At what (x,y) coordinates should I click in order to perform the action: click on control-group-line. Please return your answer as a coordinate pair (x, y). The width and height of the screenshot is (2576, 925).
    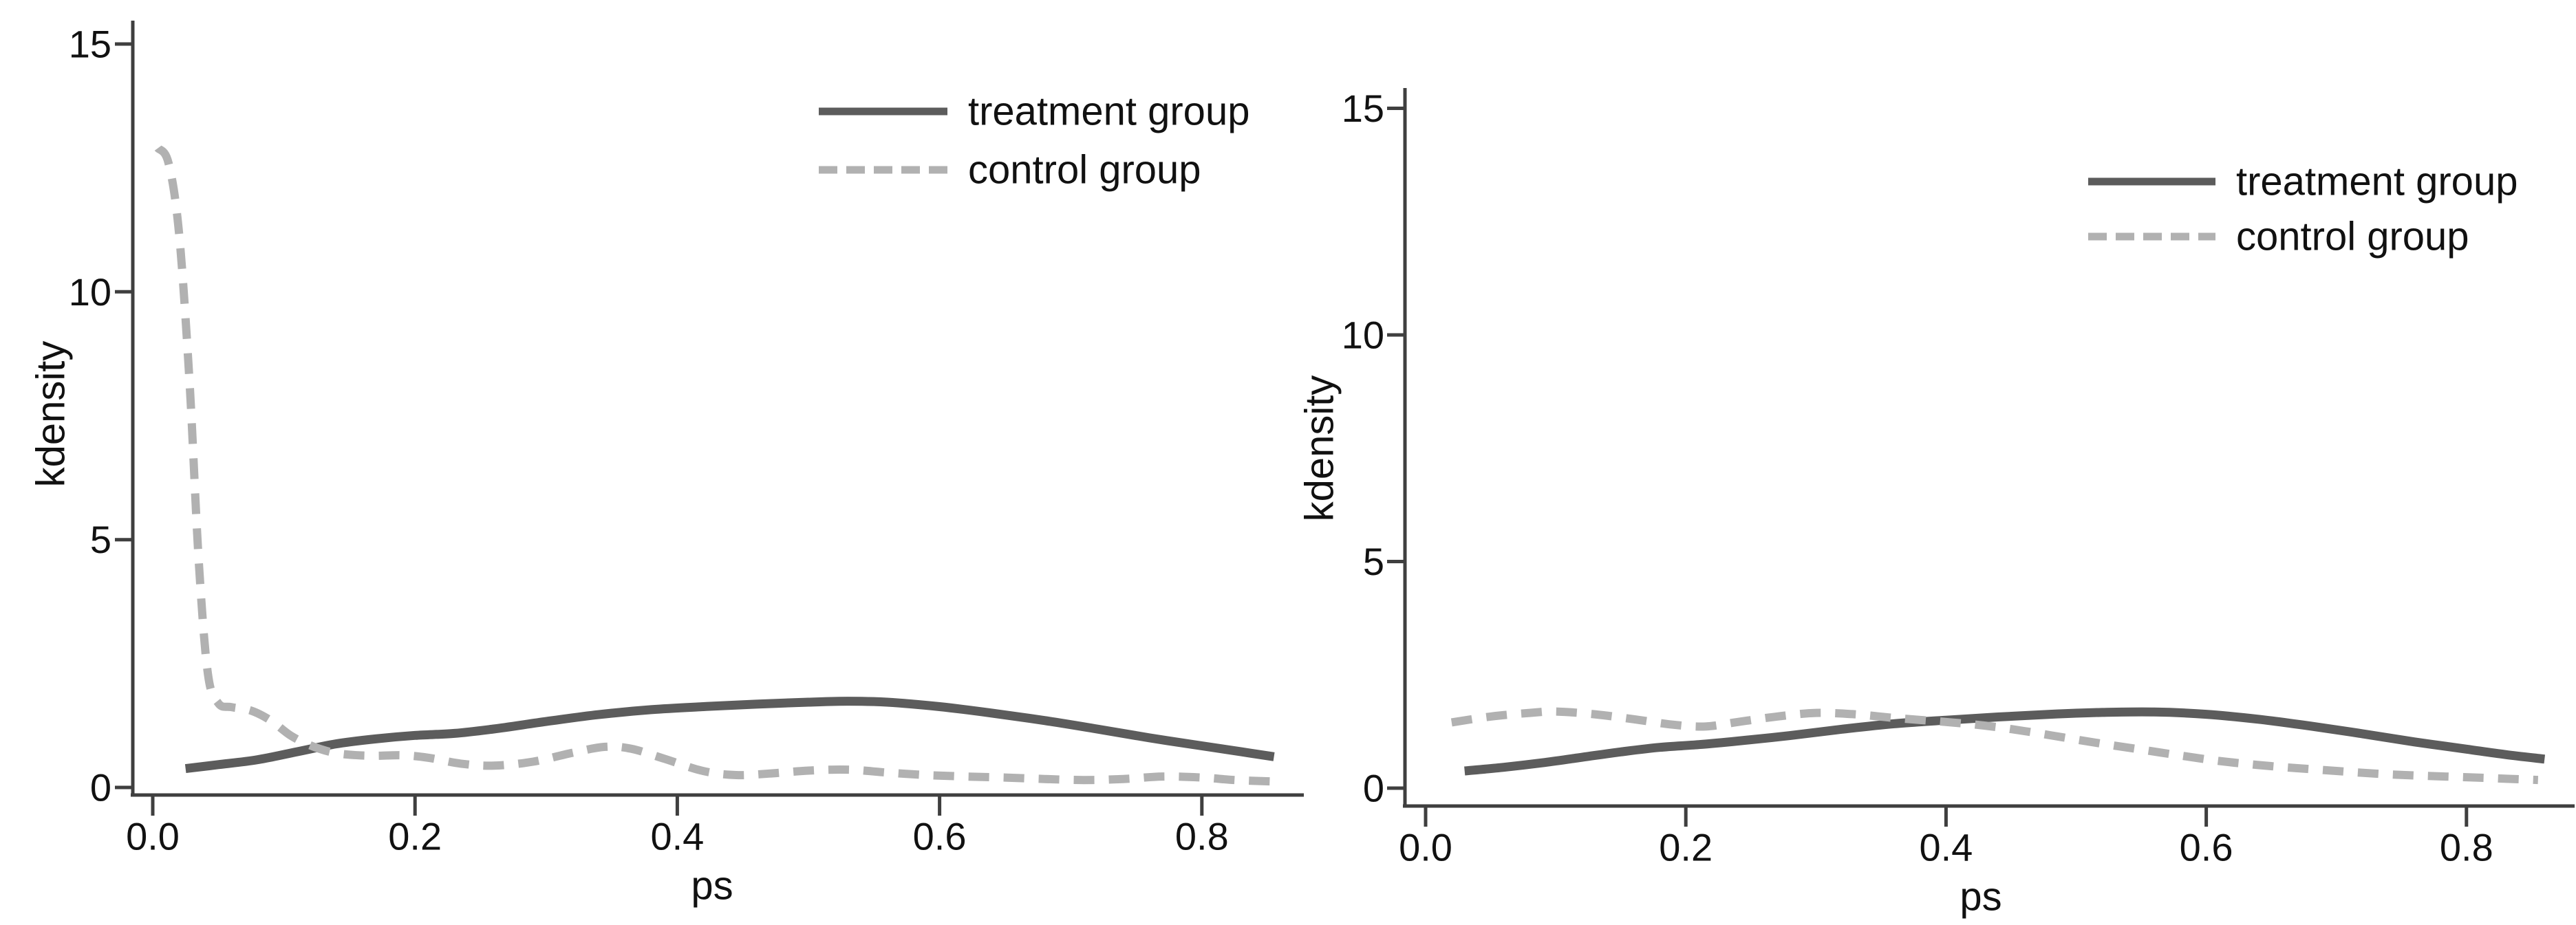
    Looking at the image, I should click on (1994, 746).